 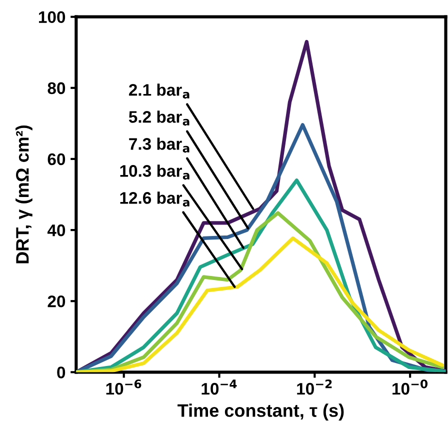 I want to click on x-tick-label: 10$^{−2}$, so click(x=314, y=387).